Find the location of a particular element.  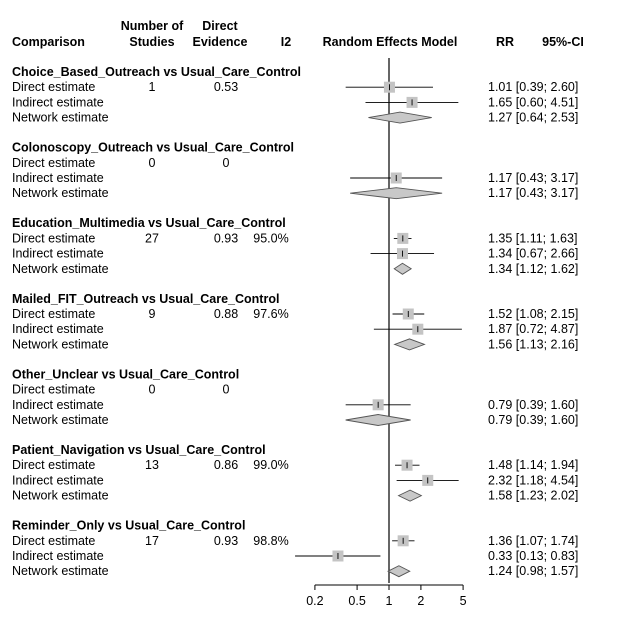

estimate-row: Direct estimate 1 0.53 1.01 [0.39; 2.60] is located at coordinates (295, 87).